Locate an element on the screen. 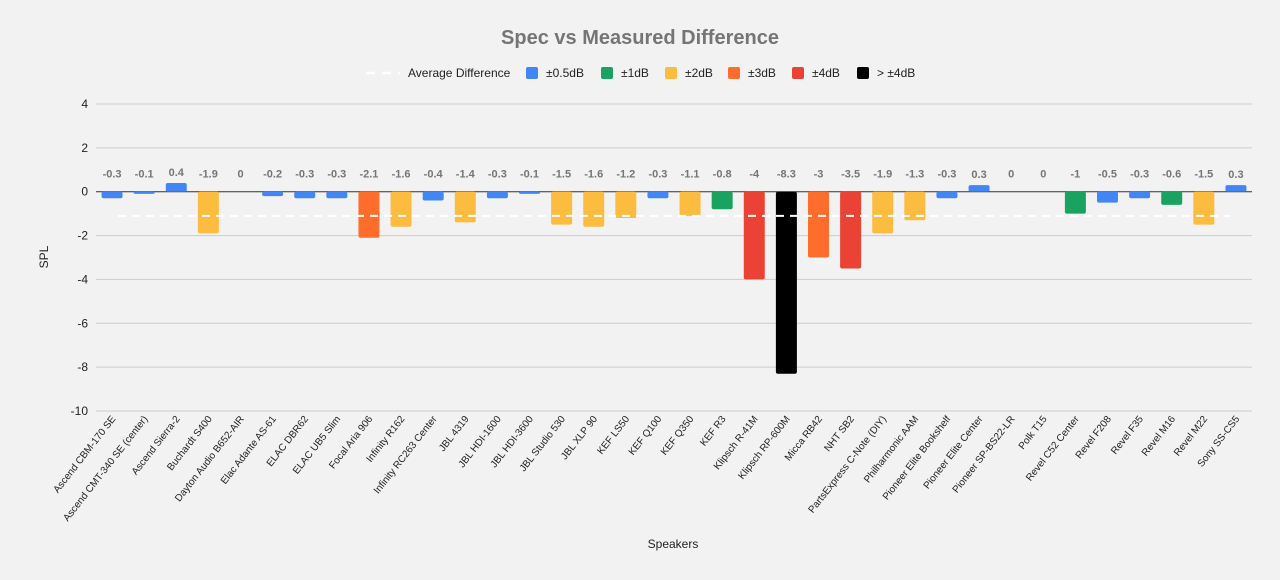 The width and height of the screenshot is (1280, 580). x-tick-label: NHT SB2 is located at coordinates (839, 434).